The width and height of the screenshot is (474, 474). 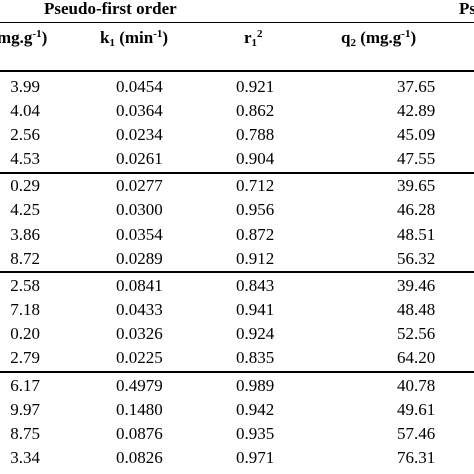 I want to click on cell-q2: 52.56, so click(x=416, y=333).